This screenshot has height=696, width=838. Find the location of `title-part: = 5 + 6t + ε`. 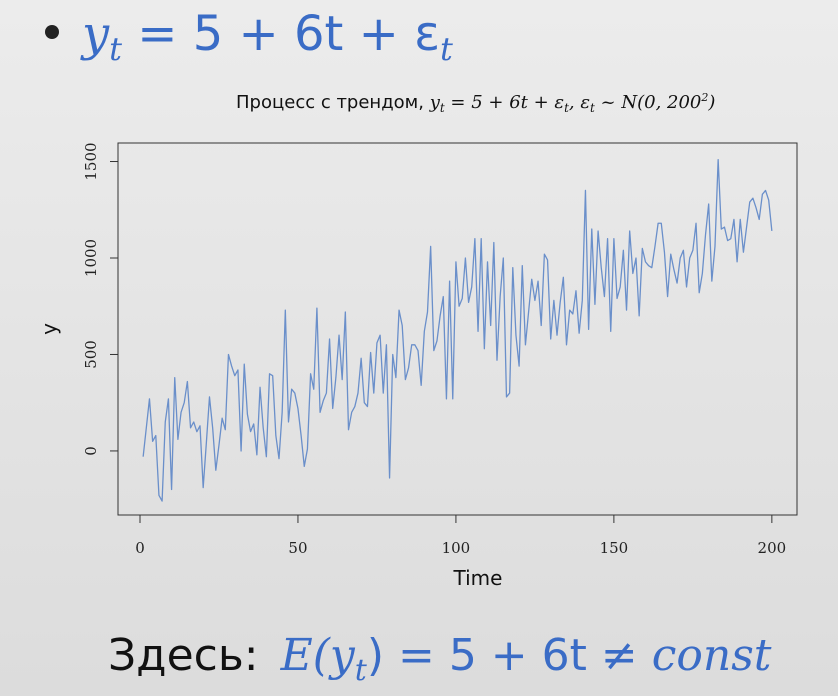

title-part: = 5 + 6t + ε is located at coordinates (504, 102).